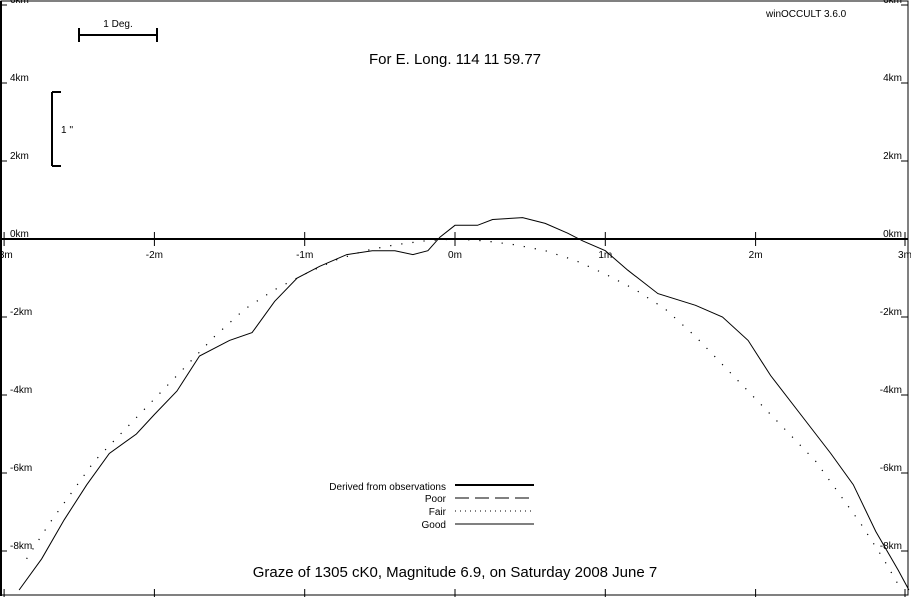 The height and width of the screenshot is (597, 911). What do you see at coordinates (304, 255) in the screenshot?
I see `x-tick-label: -1m` at bounding box center [304, 255].